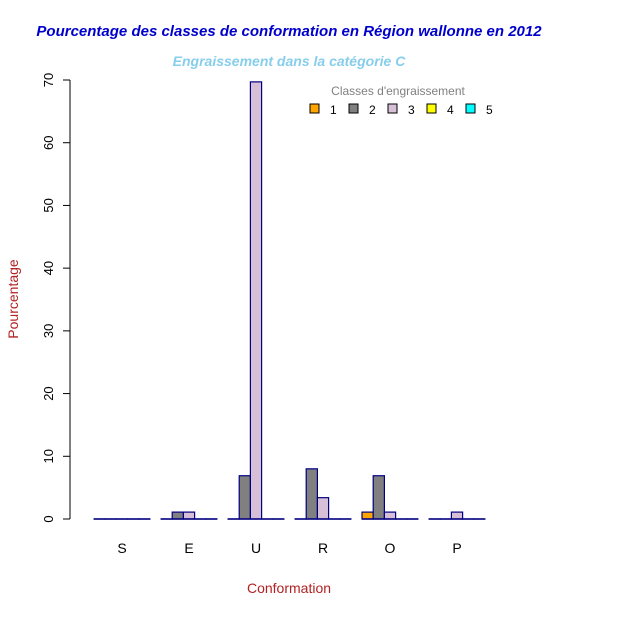  I want to click on y-tick-label: 40, so click(48, 268).